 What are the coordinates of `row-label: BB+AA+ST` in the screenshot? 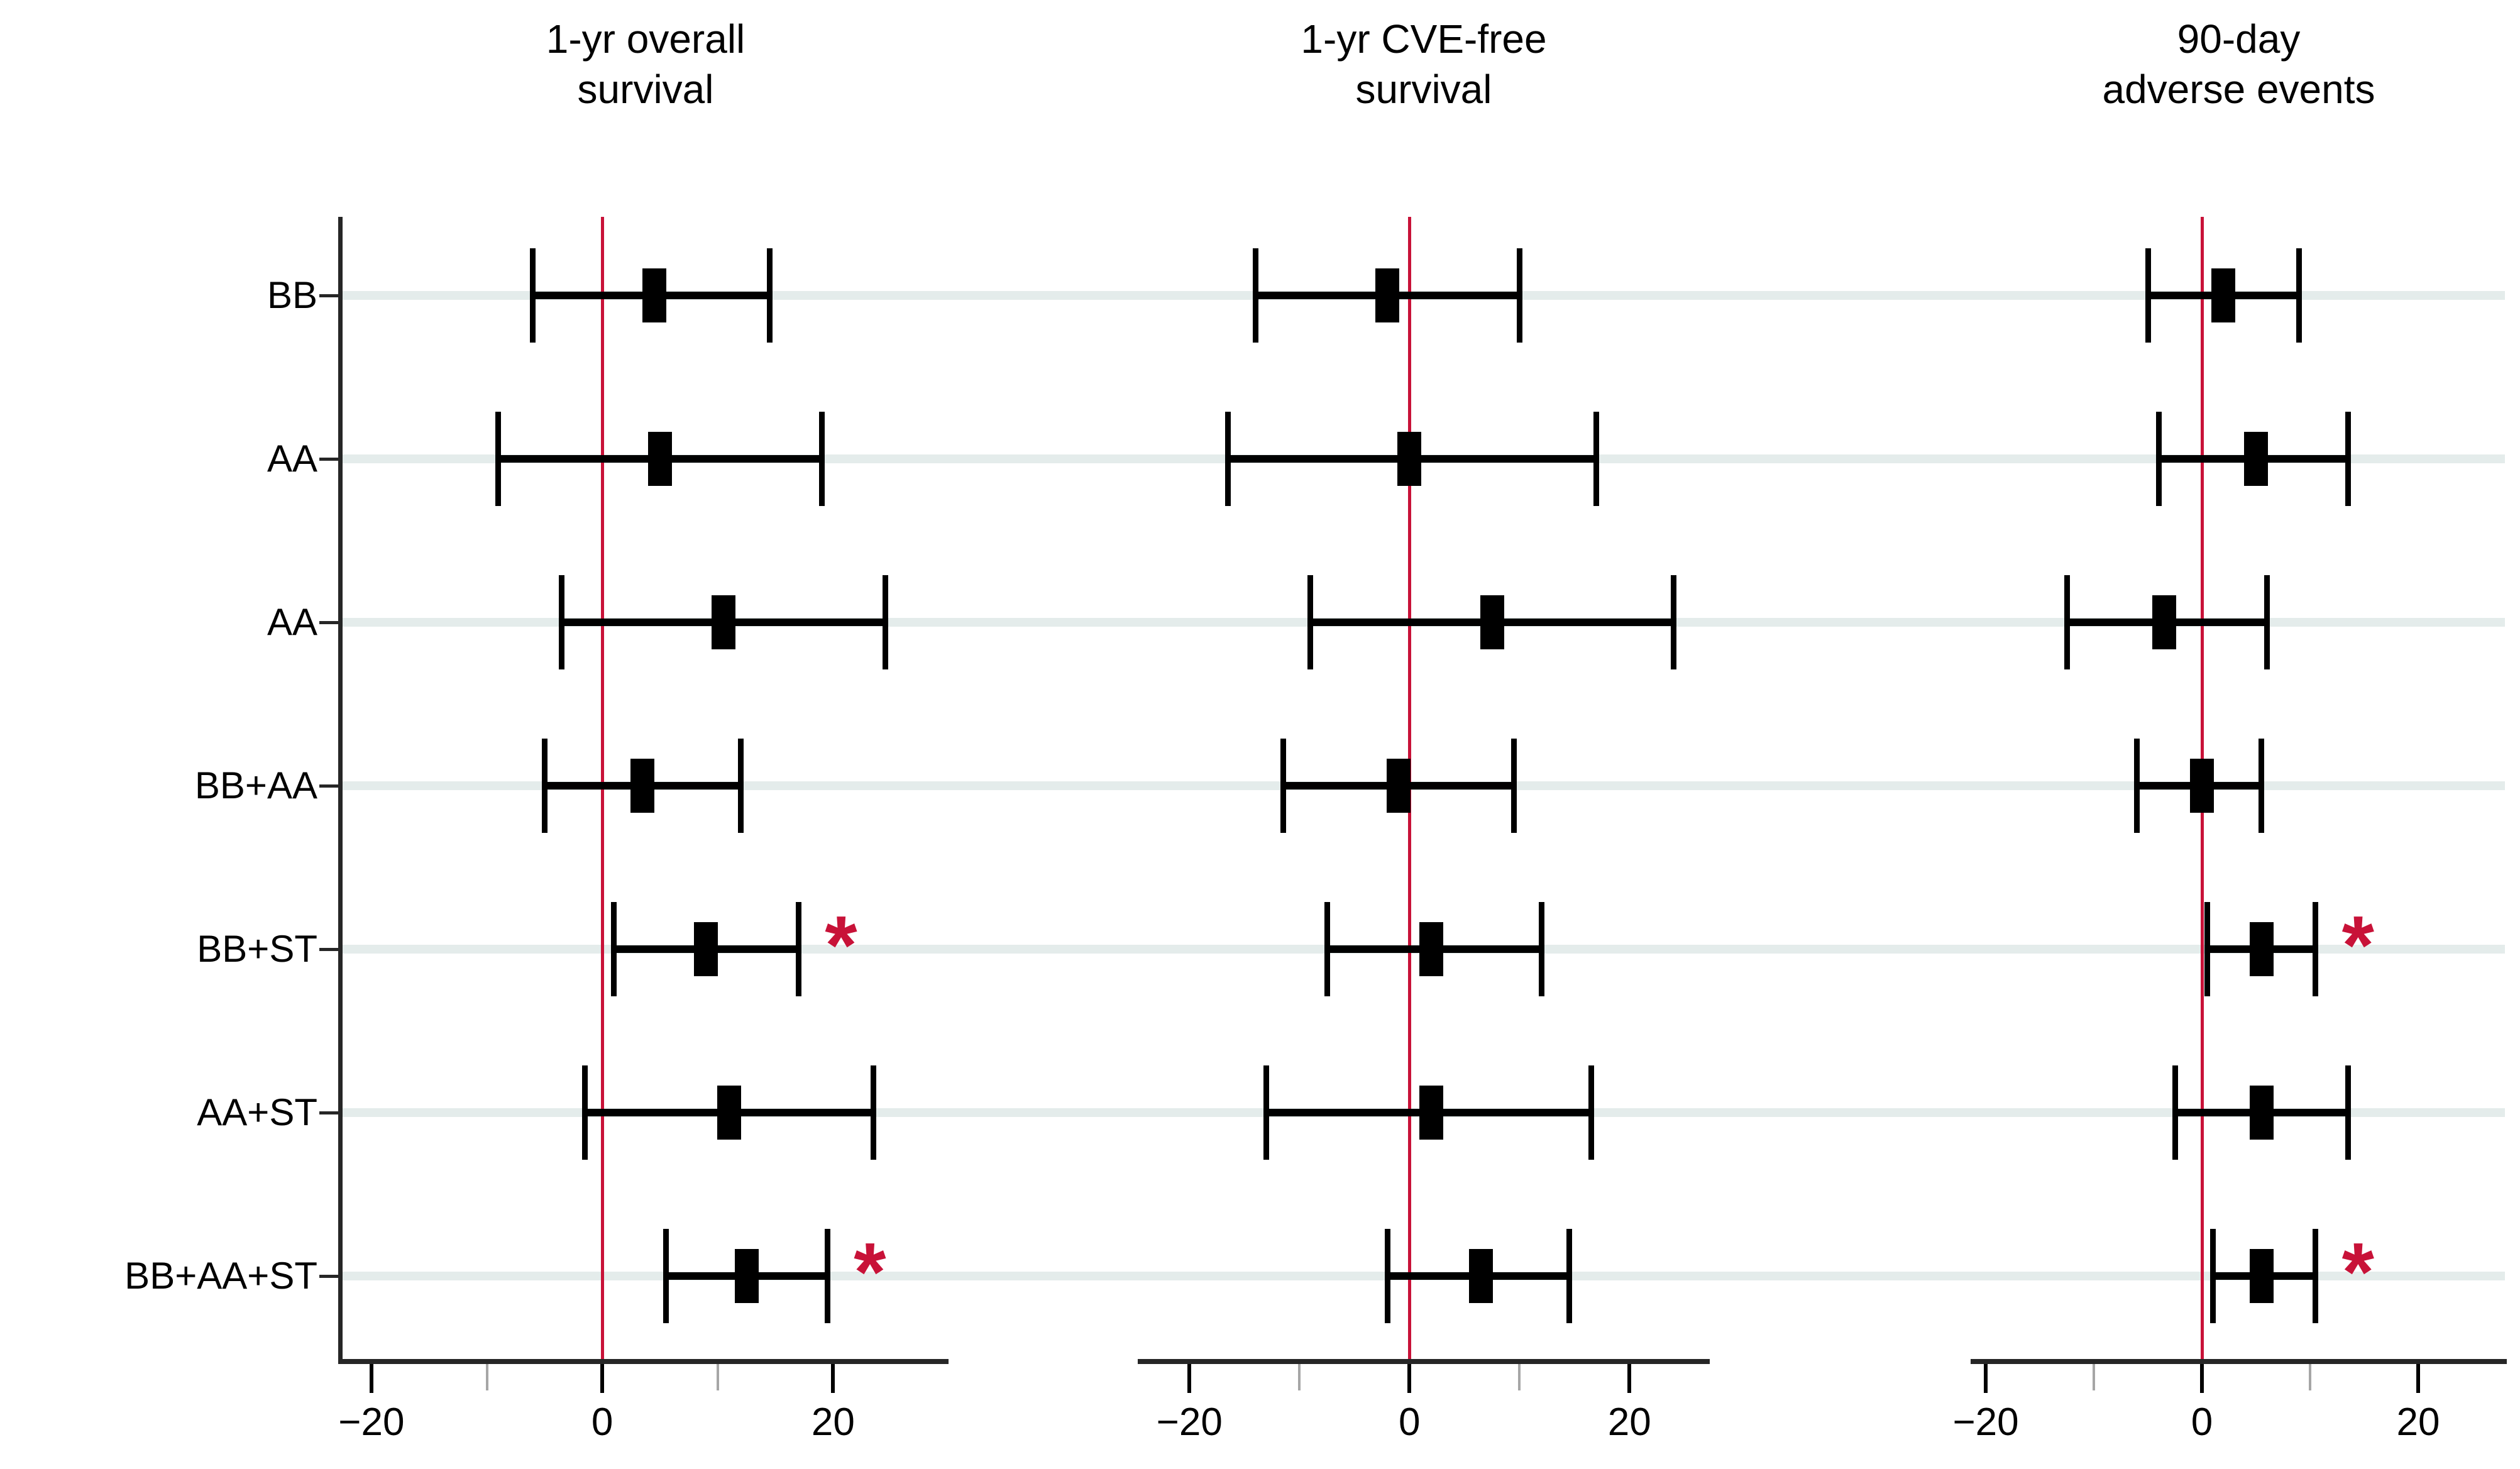 It's located at (220, 1276).